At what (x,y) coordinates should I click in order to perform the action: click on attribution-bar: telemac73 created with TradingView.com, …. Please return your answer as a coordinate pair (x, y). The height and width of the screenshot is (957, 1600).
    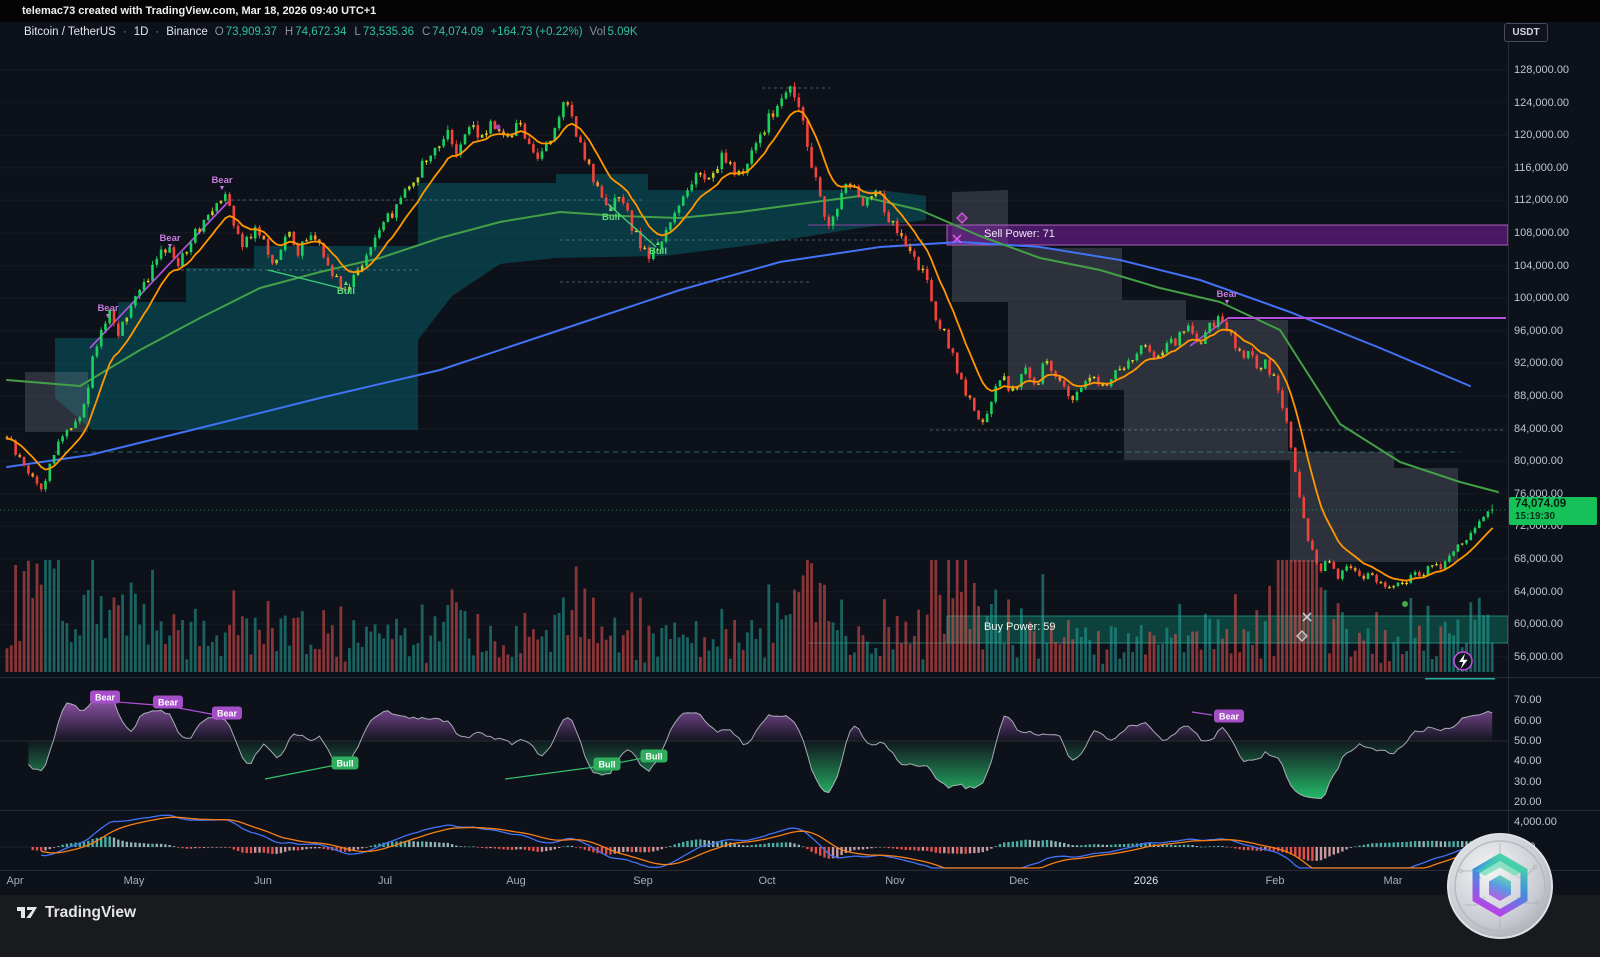
    Looking at the image, I should click on (800, 11).